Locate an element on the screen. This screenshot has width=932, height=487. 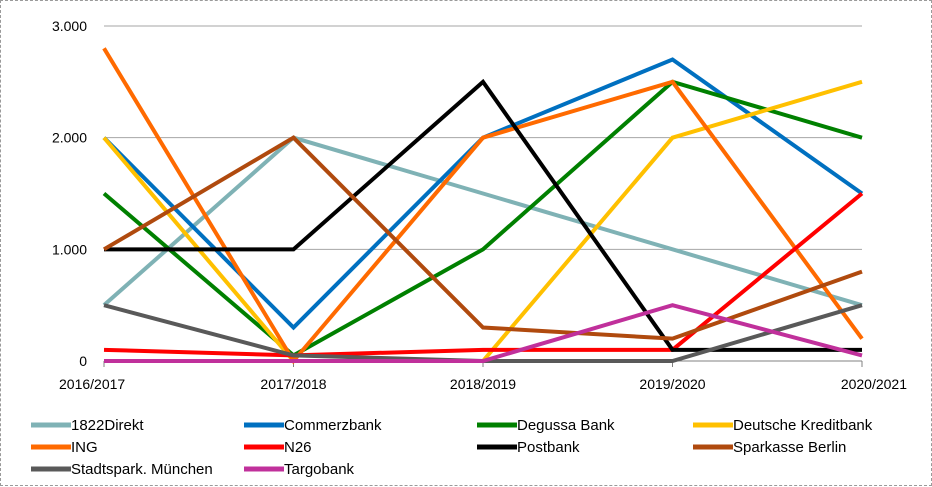
legend-label: Postbank is located at coordinates (548, 447).